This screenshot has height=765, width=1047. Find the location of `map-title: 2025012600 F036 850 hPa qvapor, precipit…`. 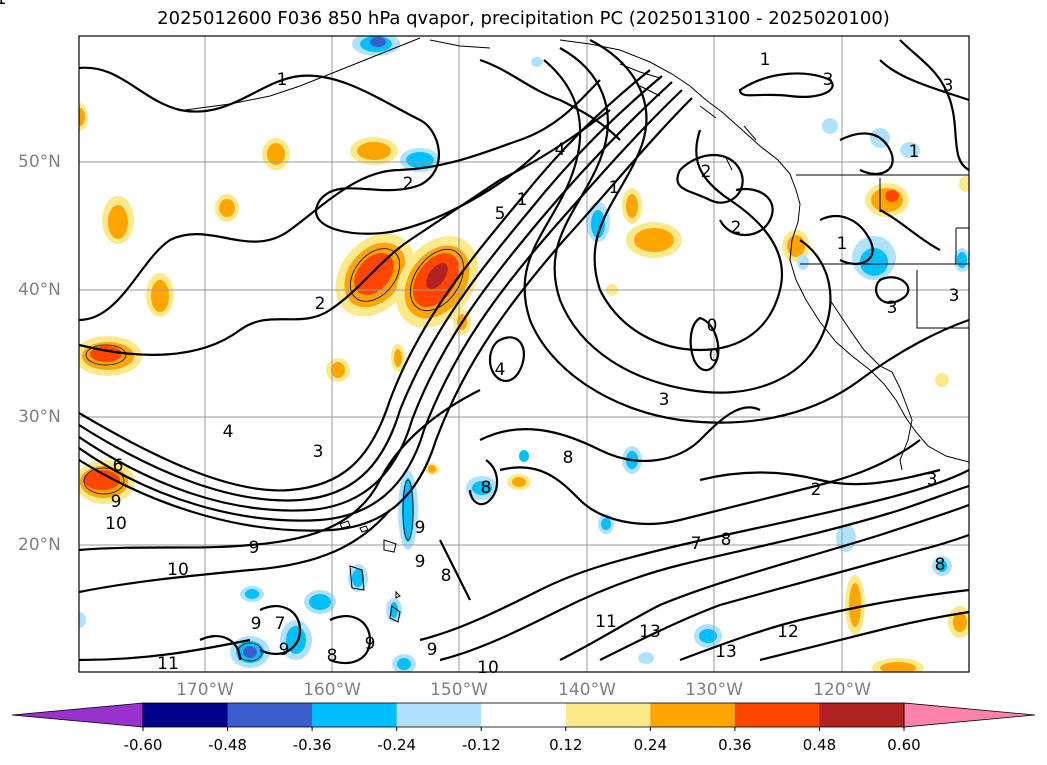

map-title: 2025012600 F036 850 hPa qvapor, precipit… is located at coordinates (523, 18).